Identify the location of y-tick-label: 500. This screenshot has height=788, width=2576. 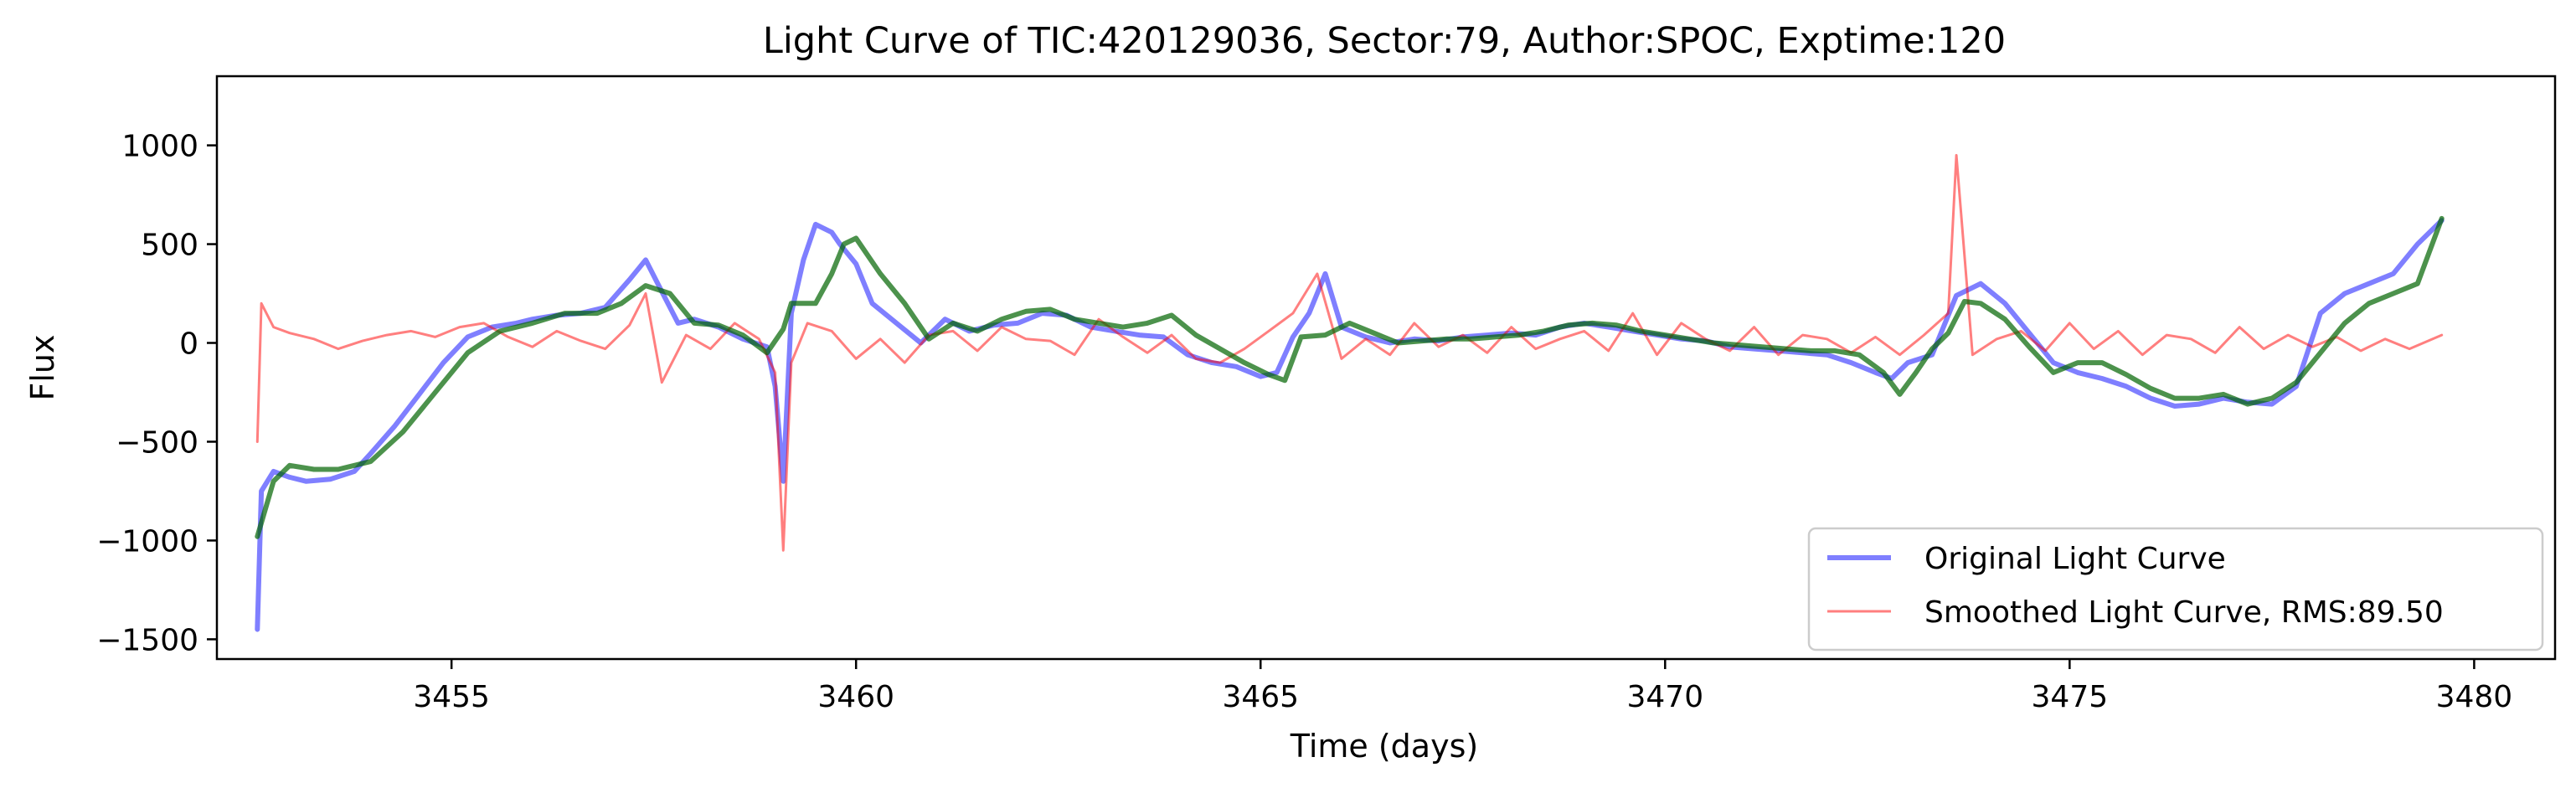
(169, 246).